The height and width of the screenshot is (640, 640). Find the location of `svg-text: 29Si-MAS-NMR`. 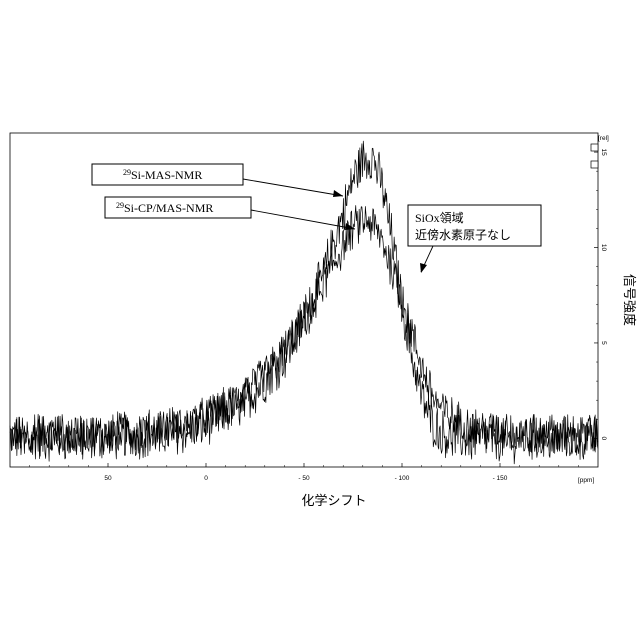

svg-text: 29Si-MAS-NMR is located at coordinates (162, 175).